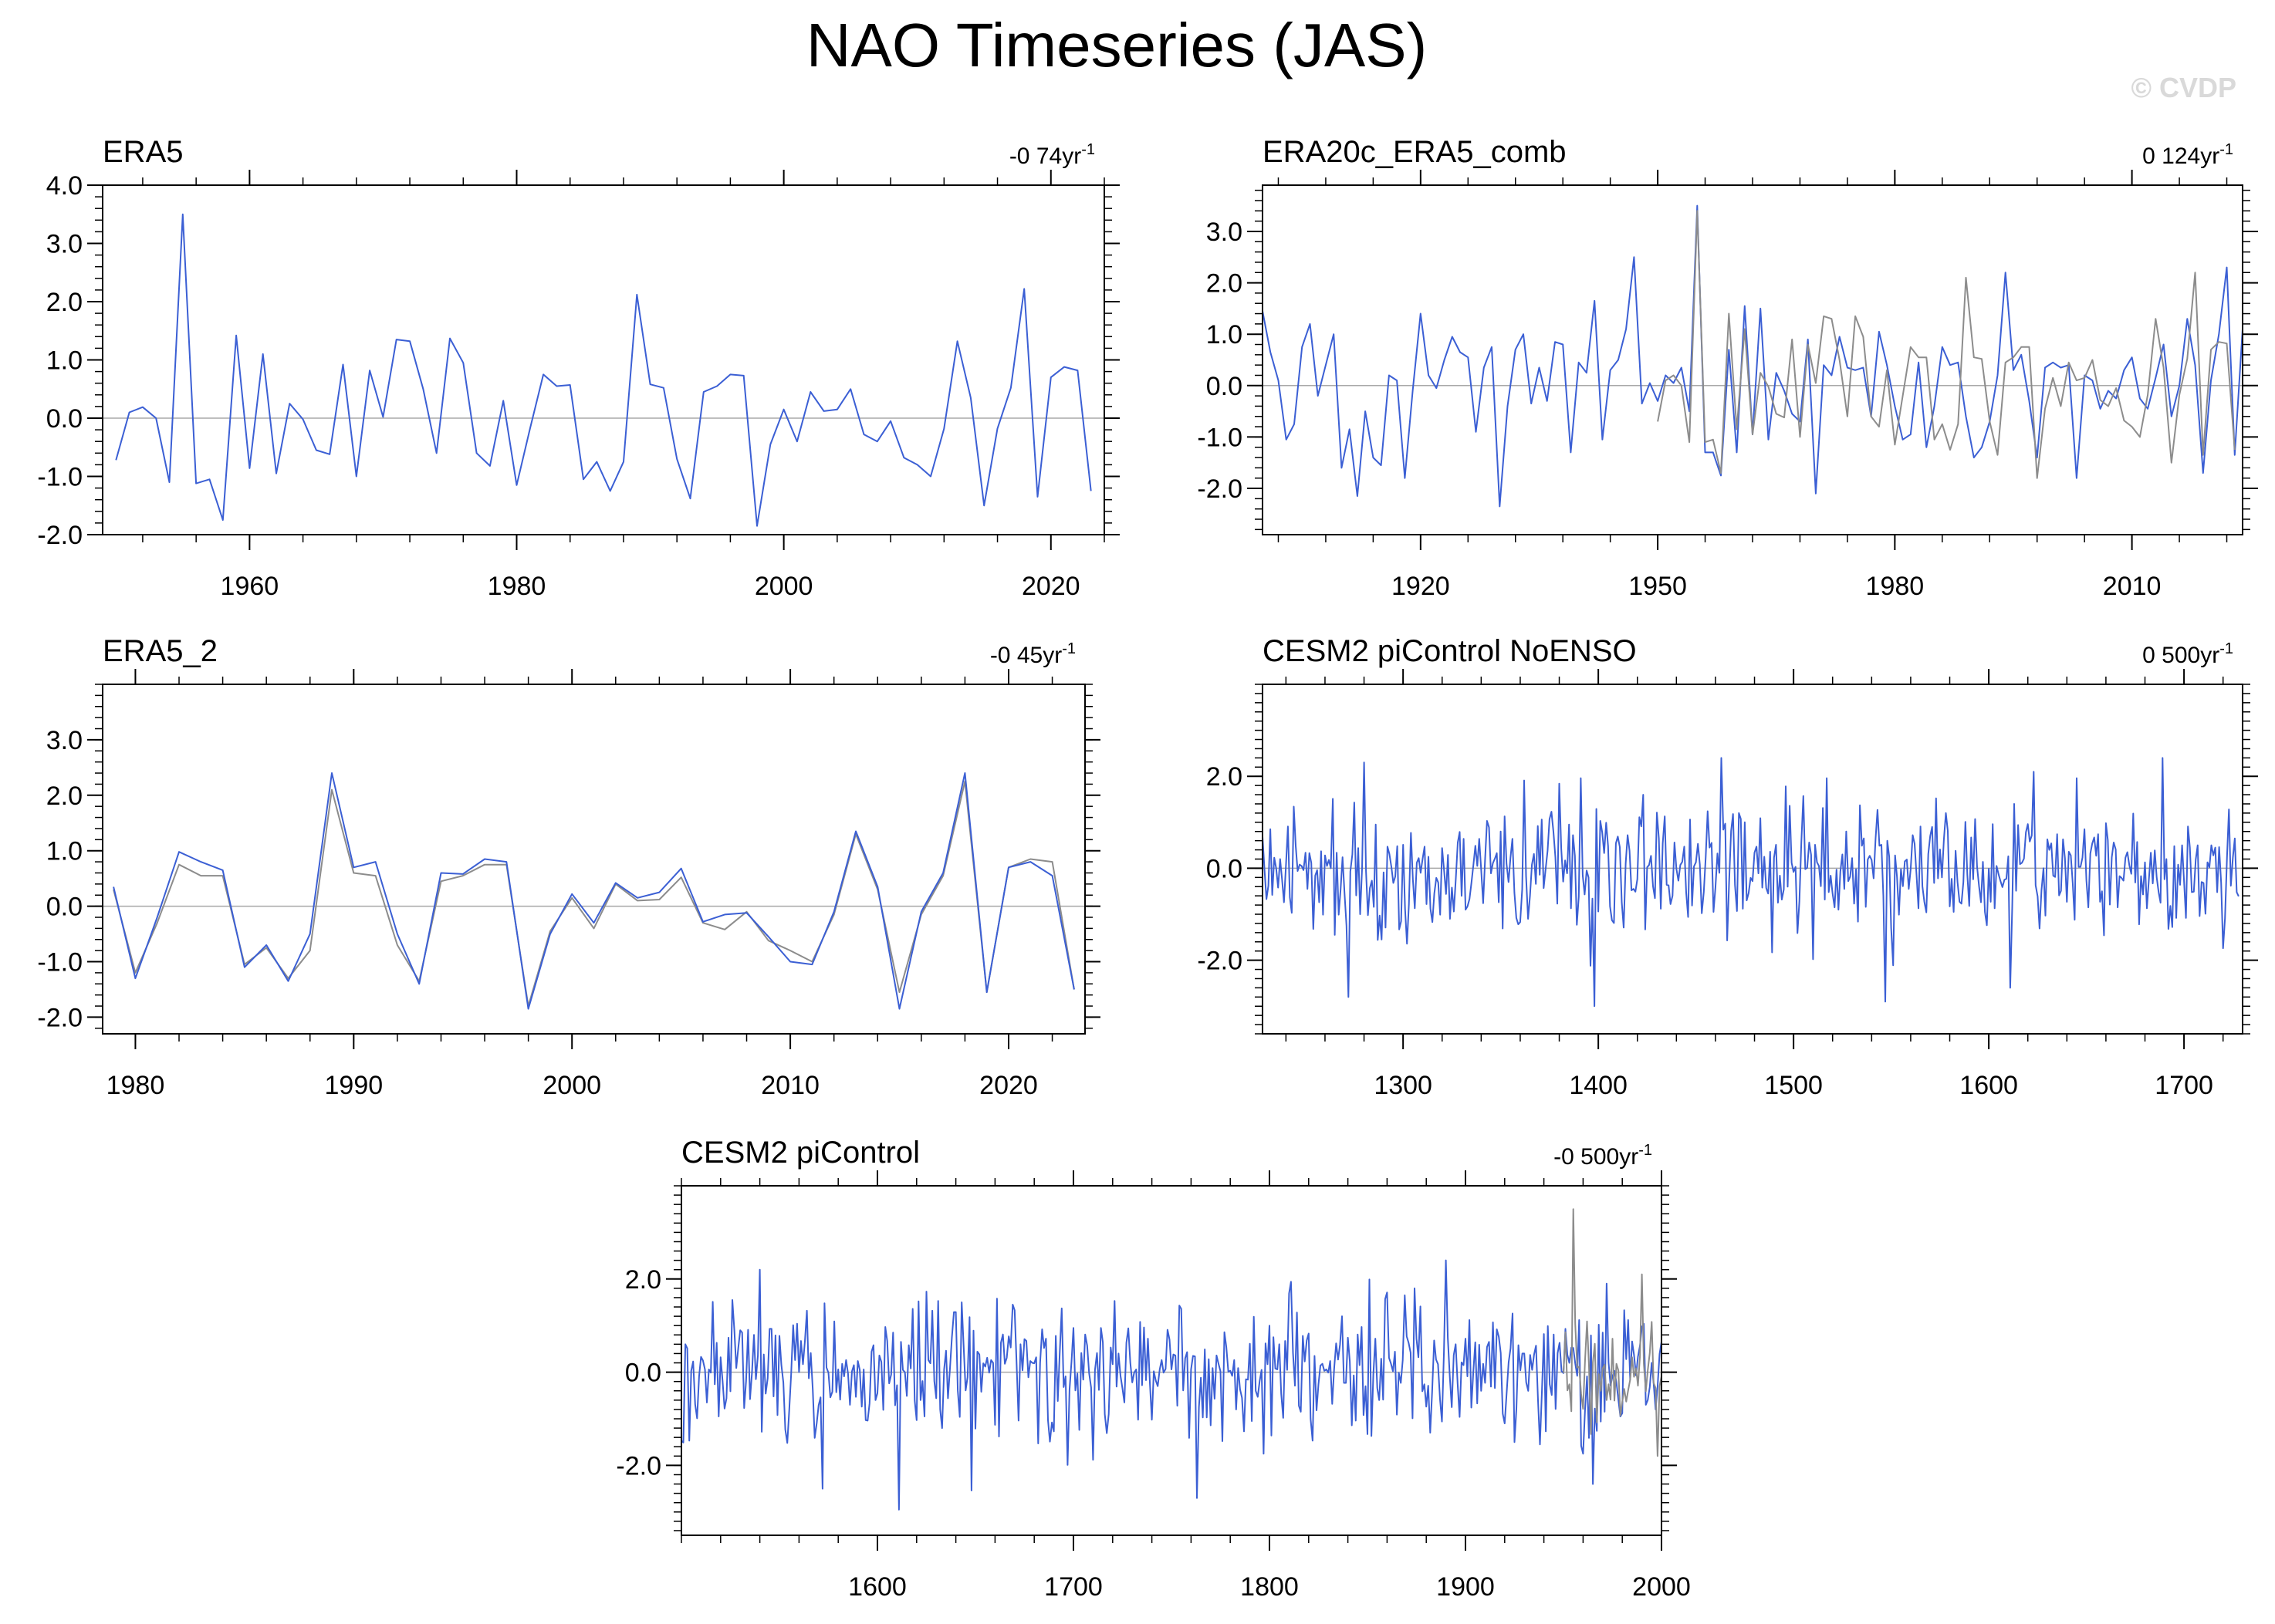 This screenshot has height=1624, width=2275. What do you see at coordinates (1035, 156) in the screenshot?
I see `trend-value: -0 74` at bounding box center [1035, 156].